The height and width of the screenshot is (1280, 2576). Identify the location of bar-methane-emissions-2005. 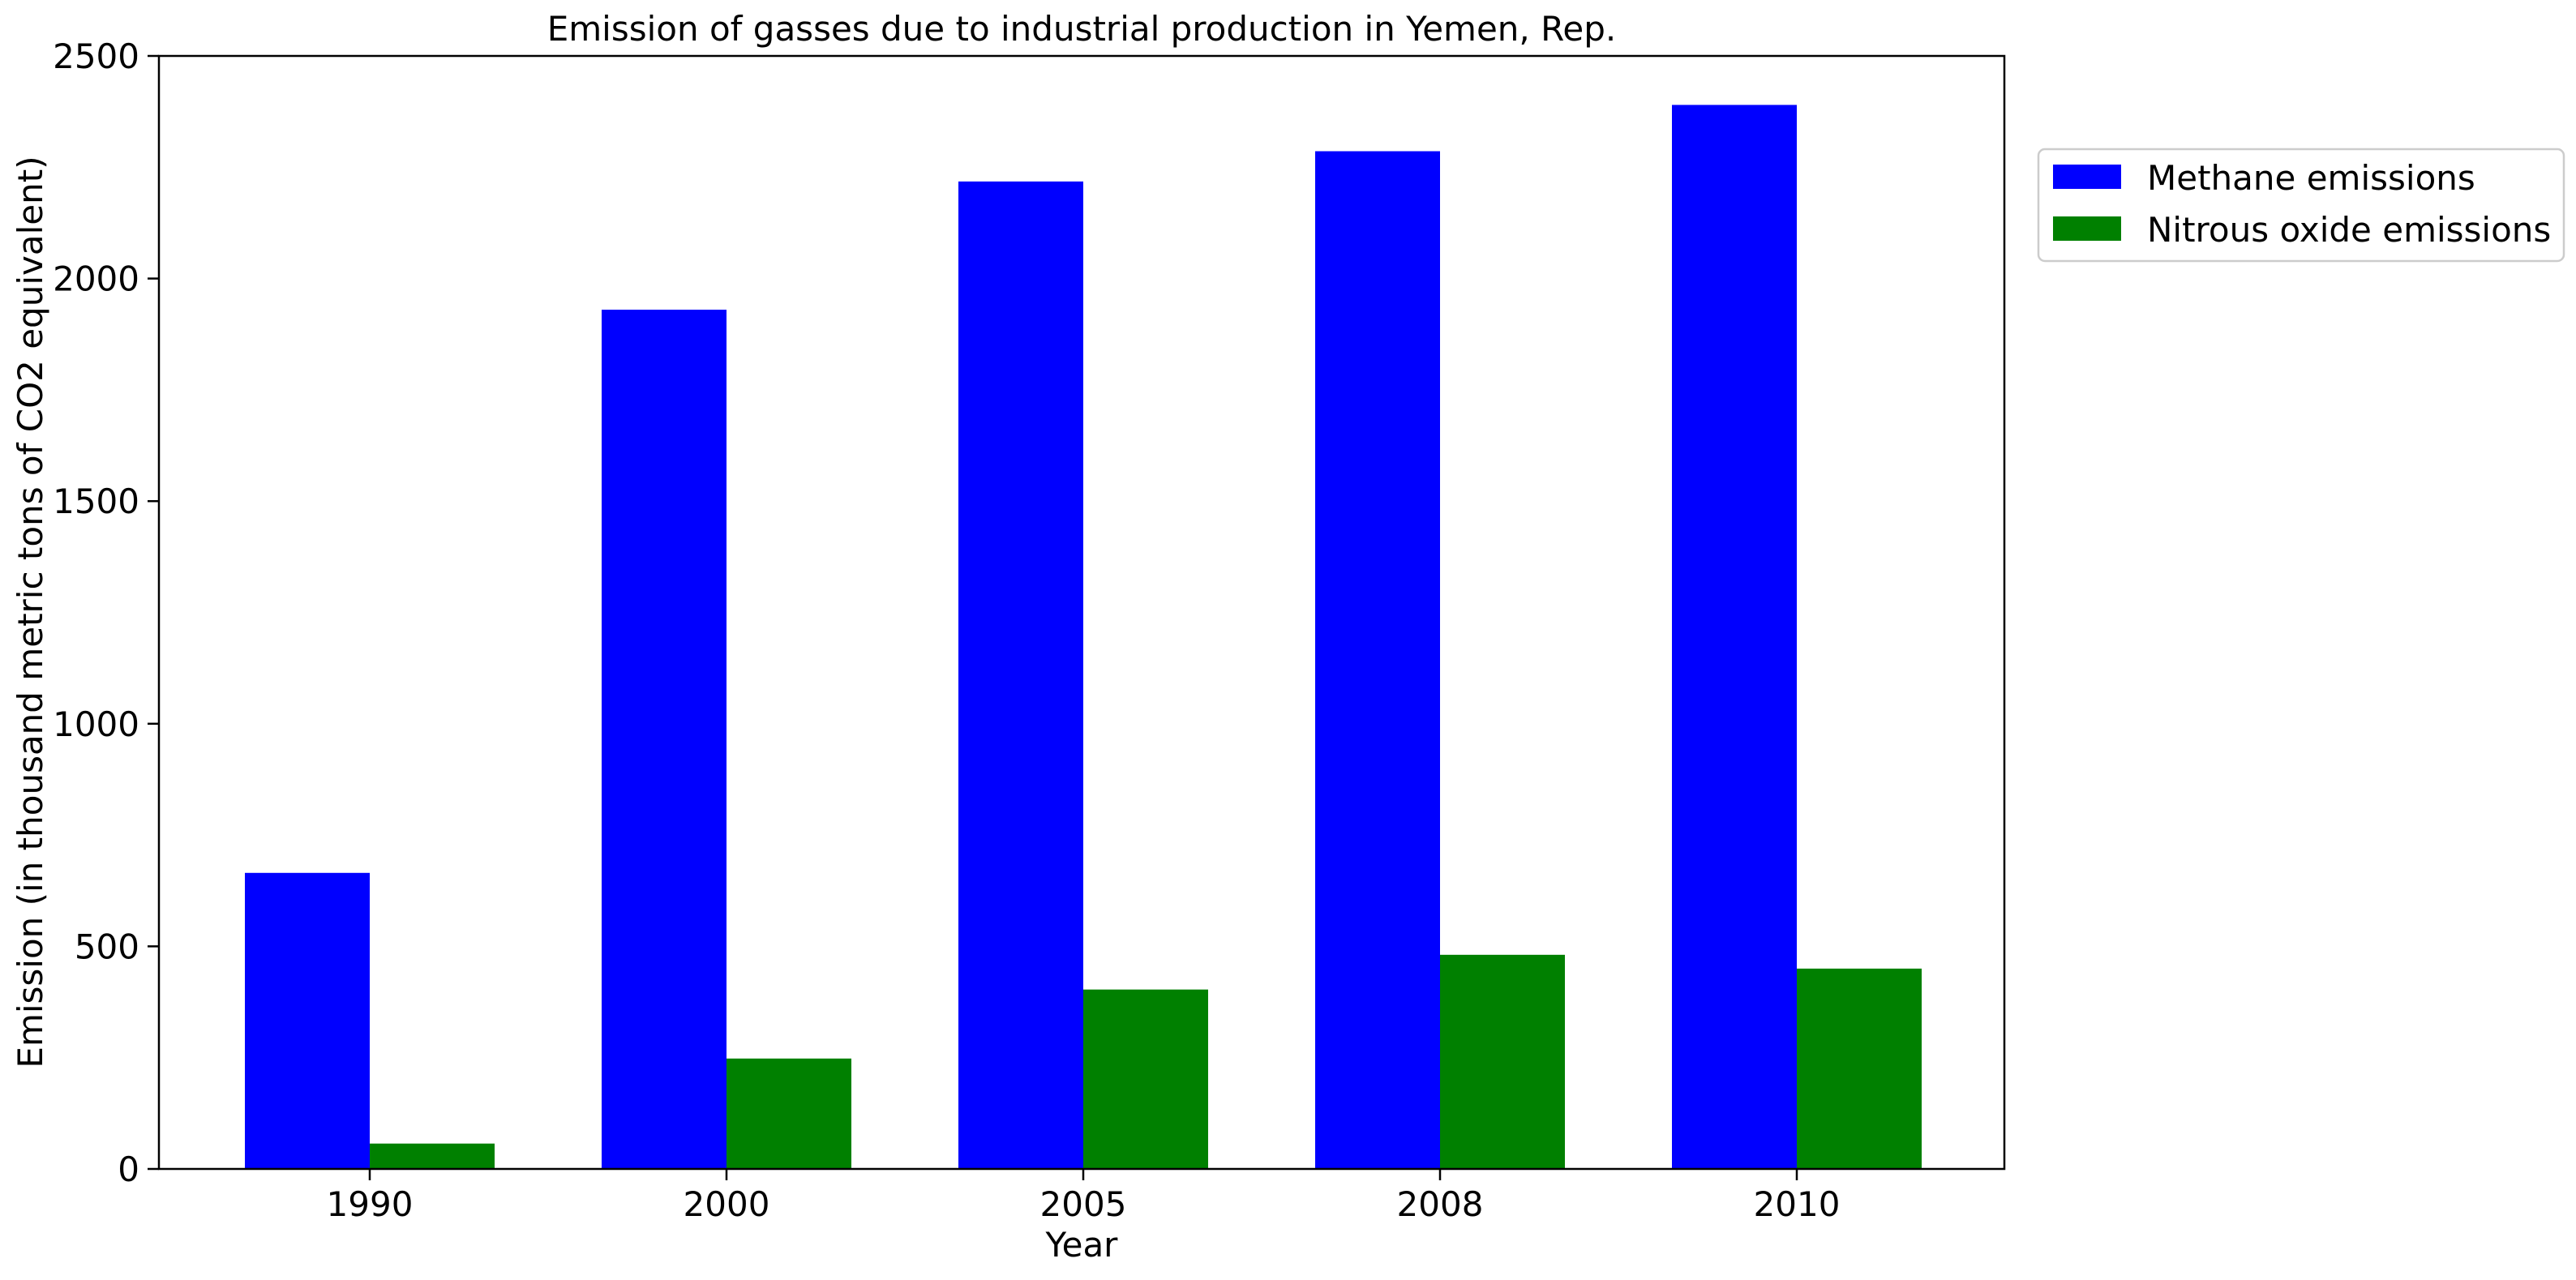
(1020, 675).